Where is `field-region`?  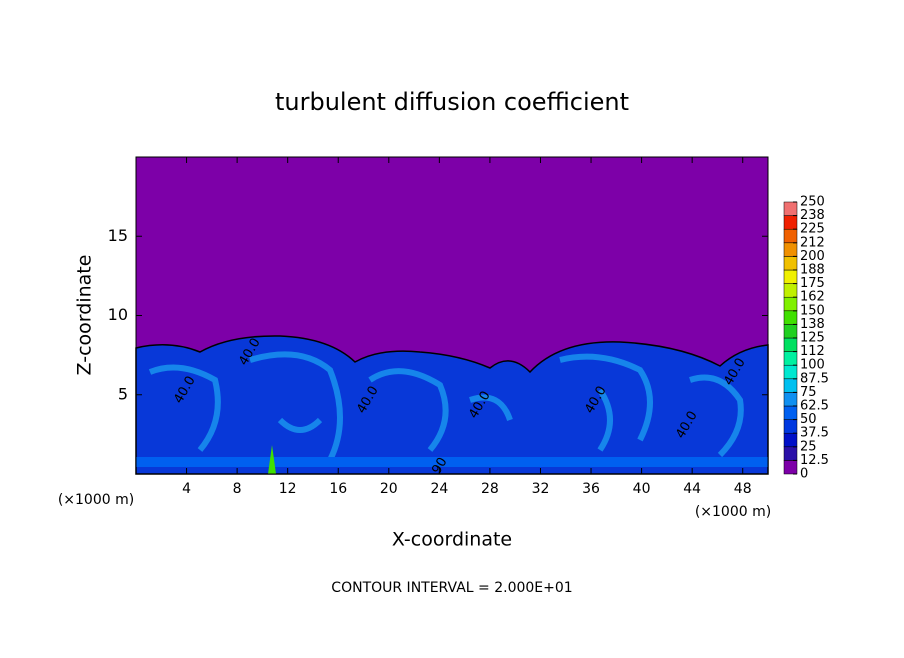
field-region is located at coordinates (452, 405).